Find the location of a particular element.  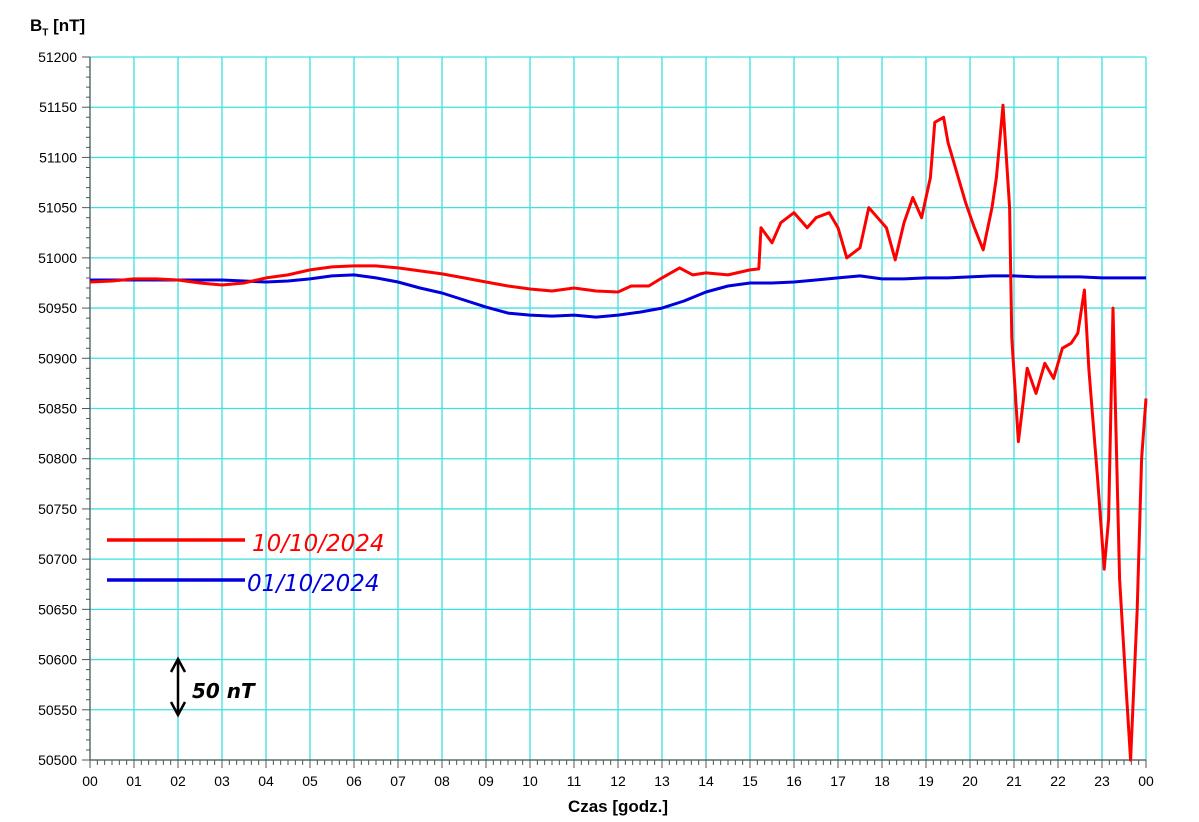

x-tick-label: 17 is located at coordinates (838, 781).